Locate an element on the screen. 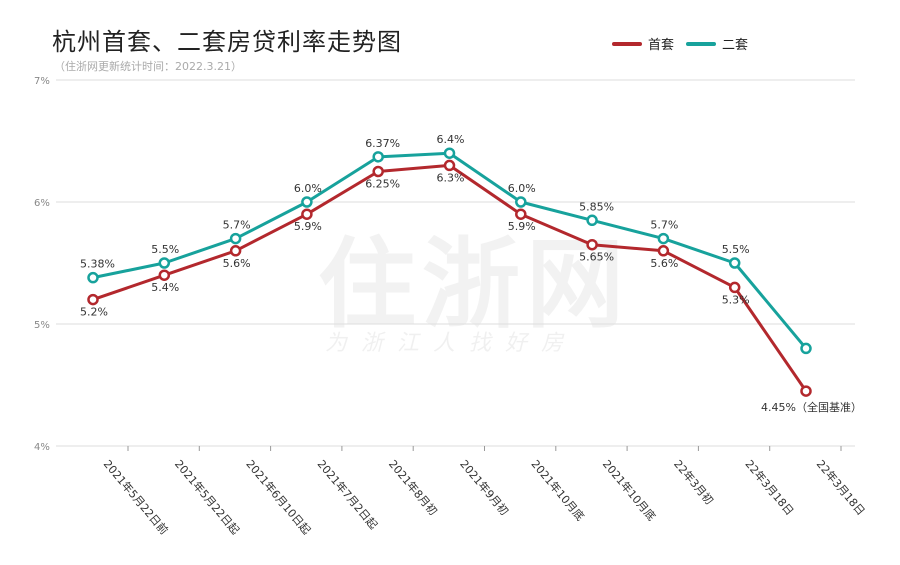  x-tick-label: 2021年5月22日起 is located at coordinates (207, 497).